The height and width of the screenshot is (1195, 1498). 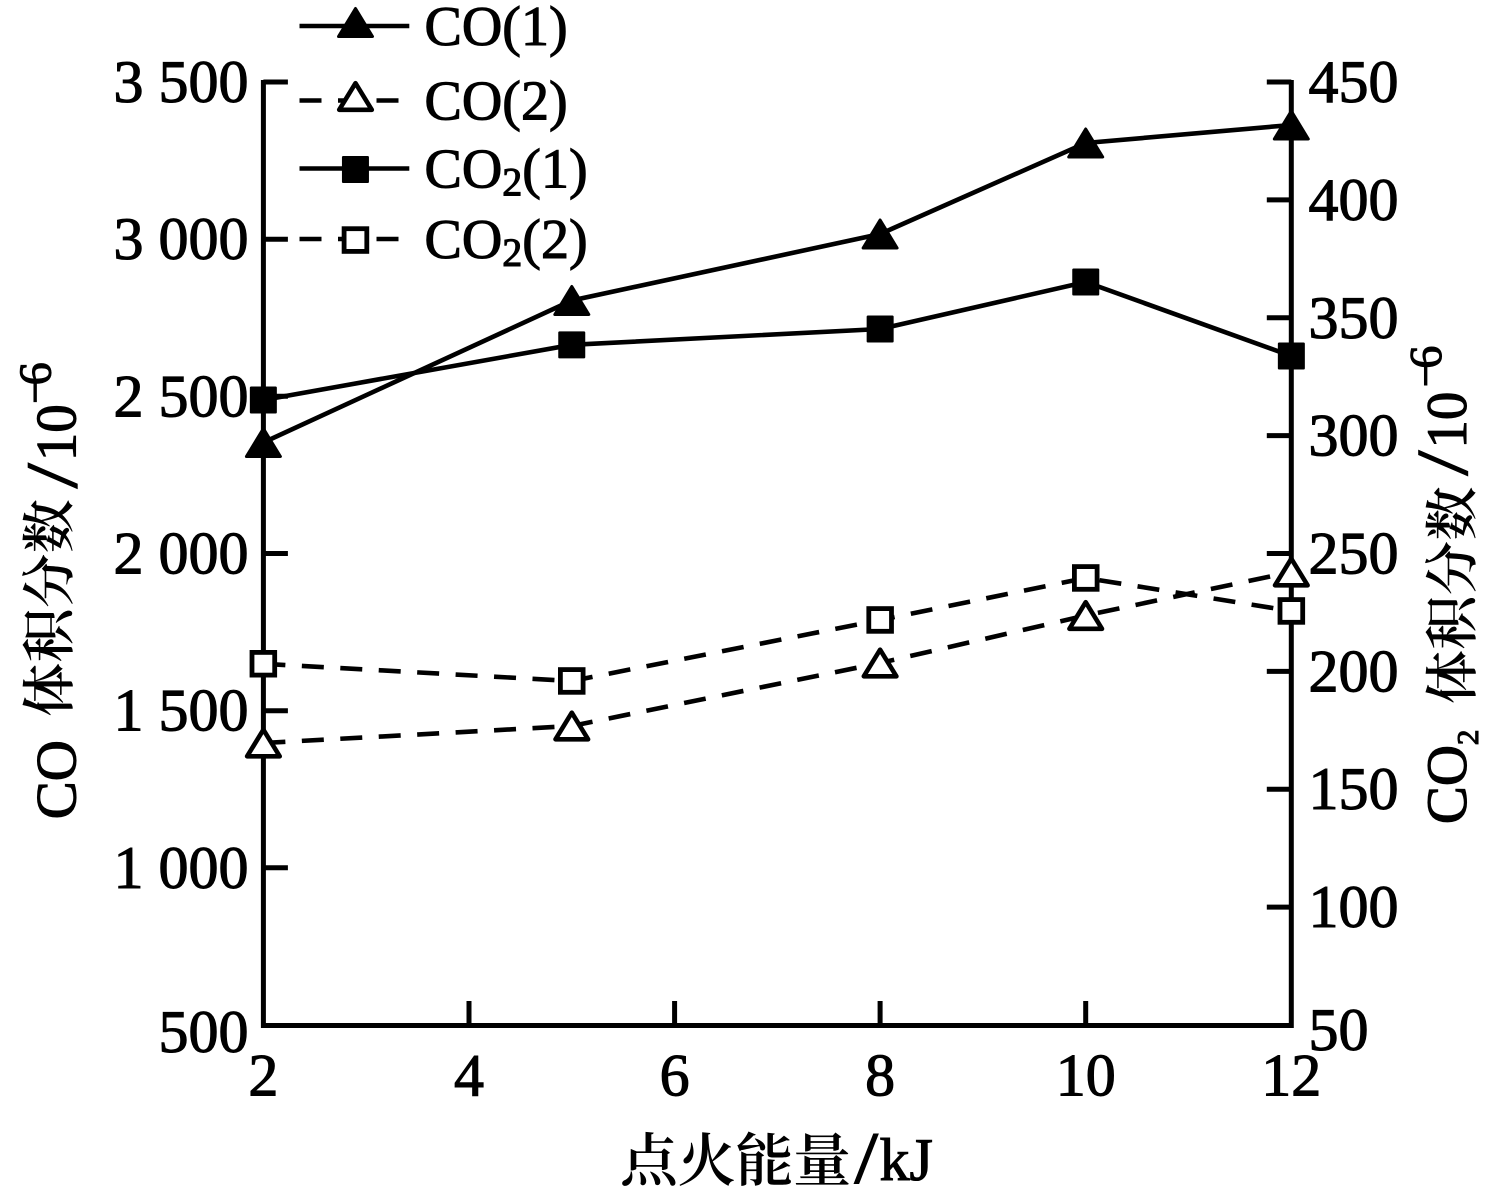 I want to click on svg-text: 400, so click(x=1354, y=200).